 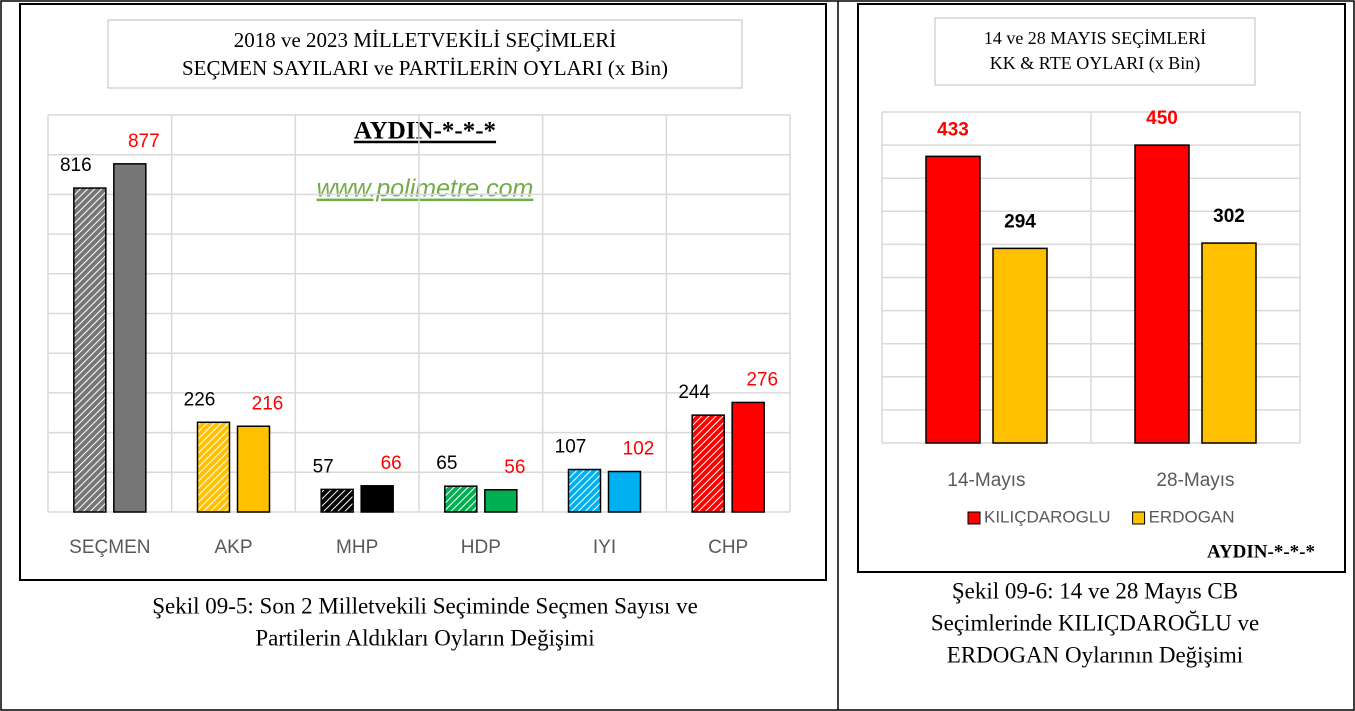 What do you see at coordinates (109, 547) in the screenshot?
I see `x-tick-label: SEÇMEN` at bounding box center [109, 547].